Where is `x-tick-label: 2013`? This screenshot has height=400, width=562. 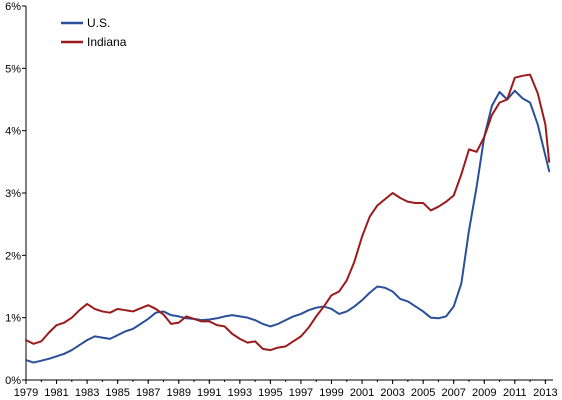 x-tick-label: 2013 is located at coordinates (545, 393).